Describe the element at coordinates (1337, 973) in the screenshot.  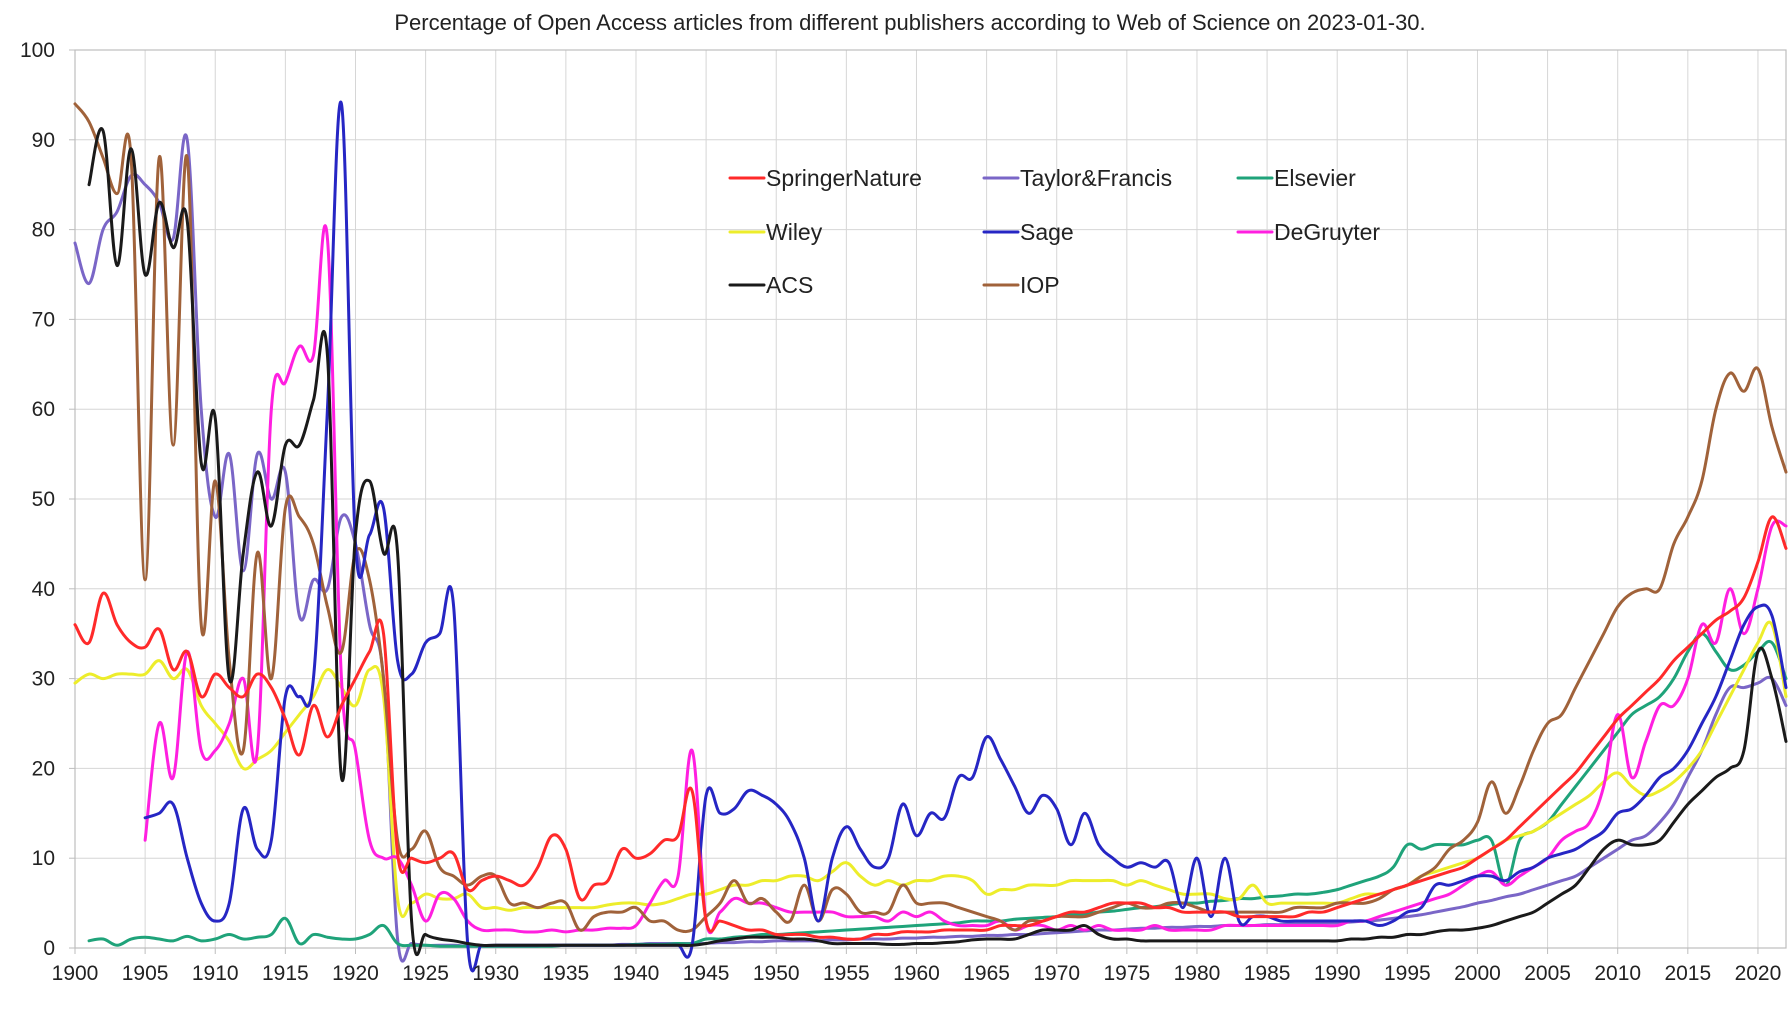
I see `x-tick-label-1990: 1990` at that location.